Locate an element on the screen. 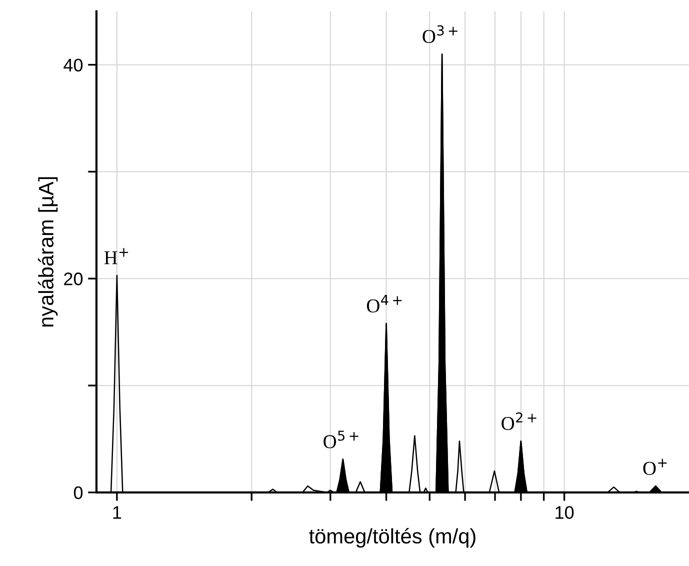 This screenshot has width=689, height=566. annotation: O$^{4+}$ is located at coordinates (384, 303).